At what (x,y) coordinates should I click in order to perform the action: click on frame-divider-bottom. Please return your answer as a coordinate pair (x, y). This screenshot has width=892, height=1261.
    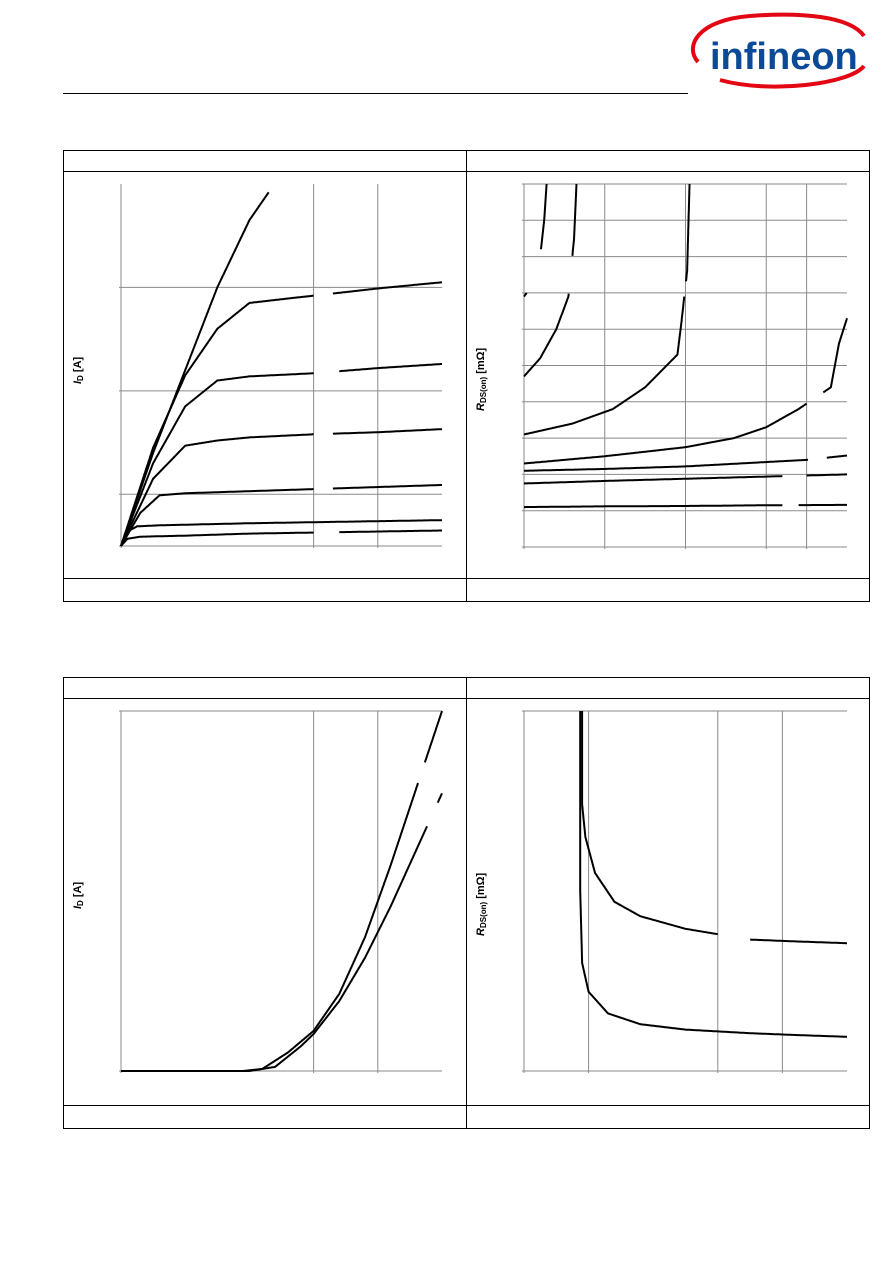
    Looking at the image, I should click on (466, 903).